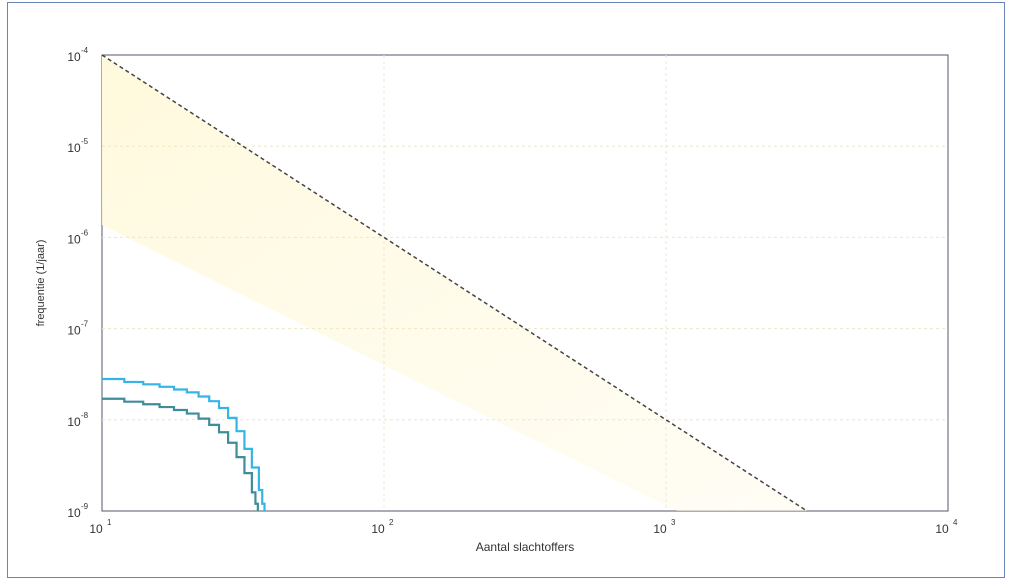 The width and height of the screenshot is (1009, 583). I want to click on svg-text: -7, so click(85, 324).